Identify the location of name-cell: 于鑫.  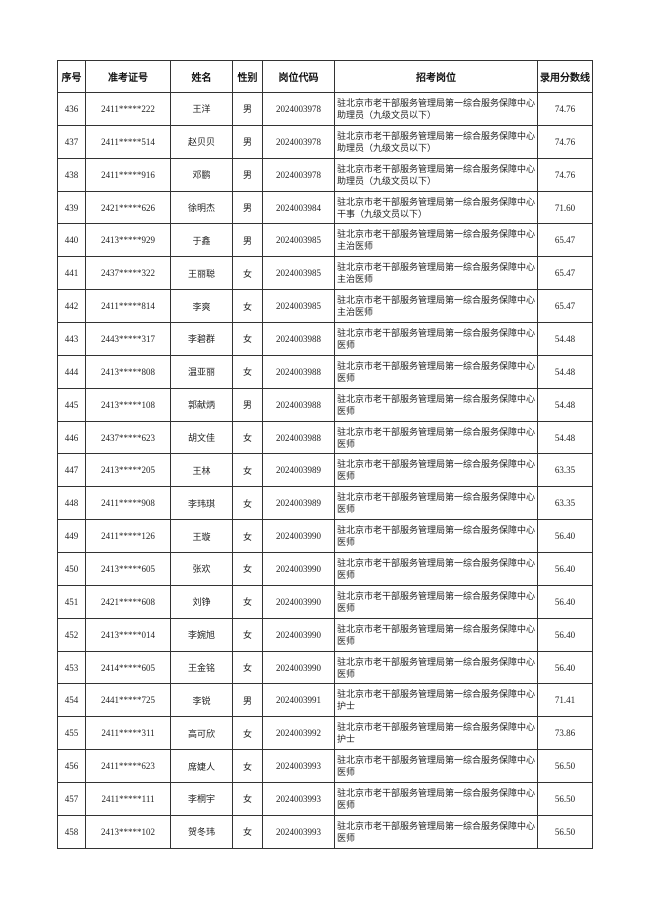
(201, 240).